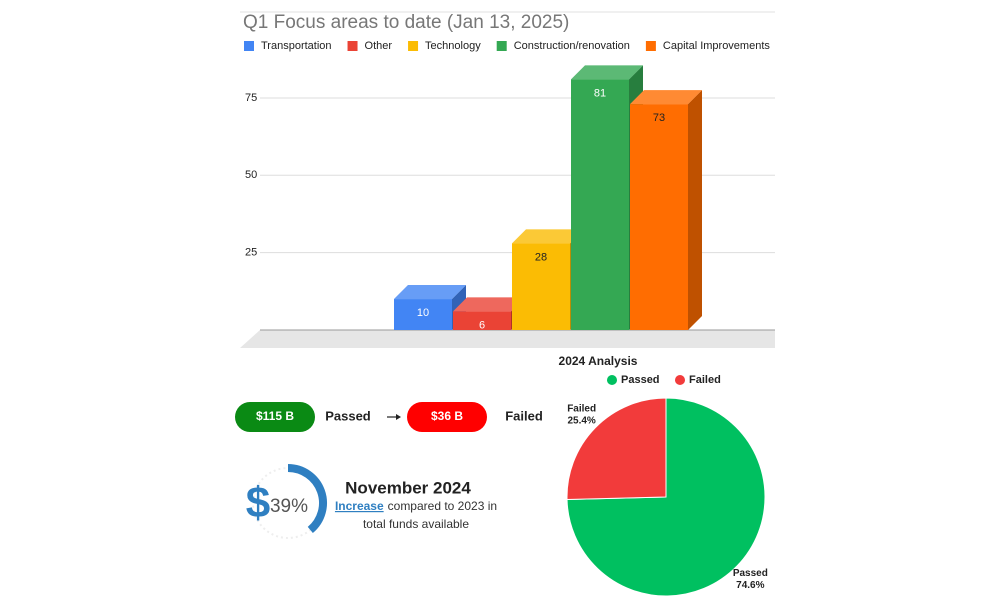  Describe the element at coordinates (541, 257) in the screenshot. I see `data-label: 28` at that location.